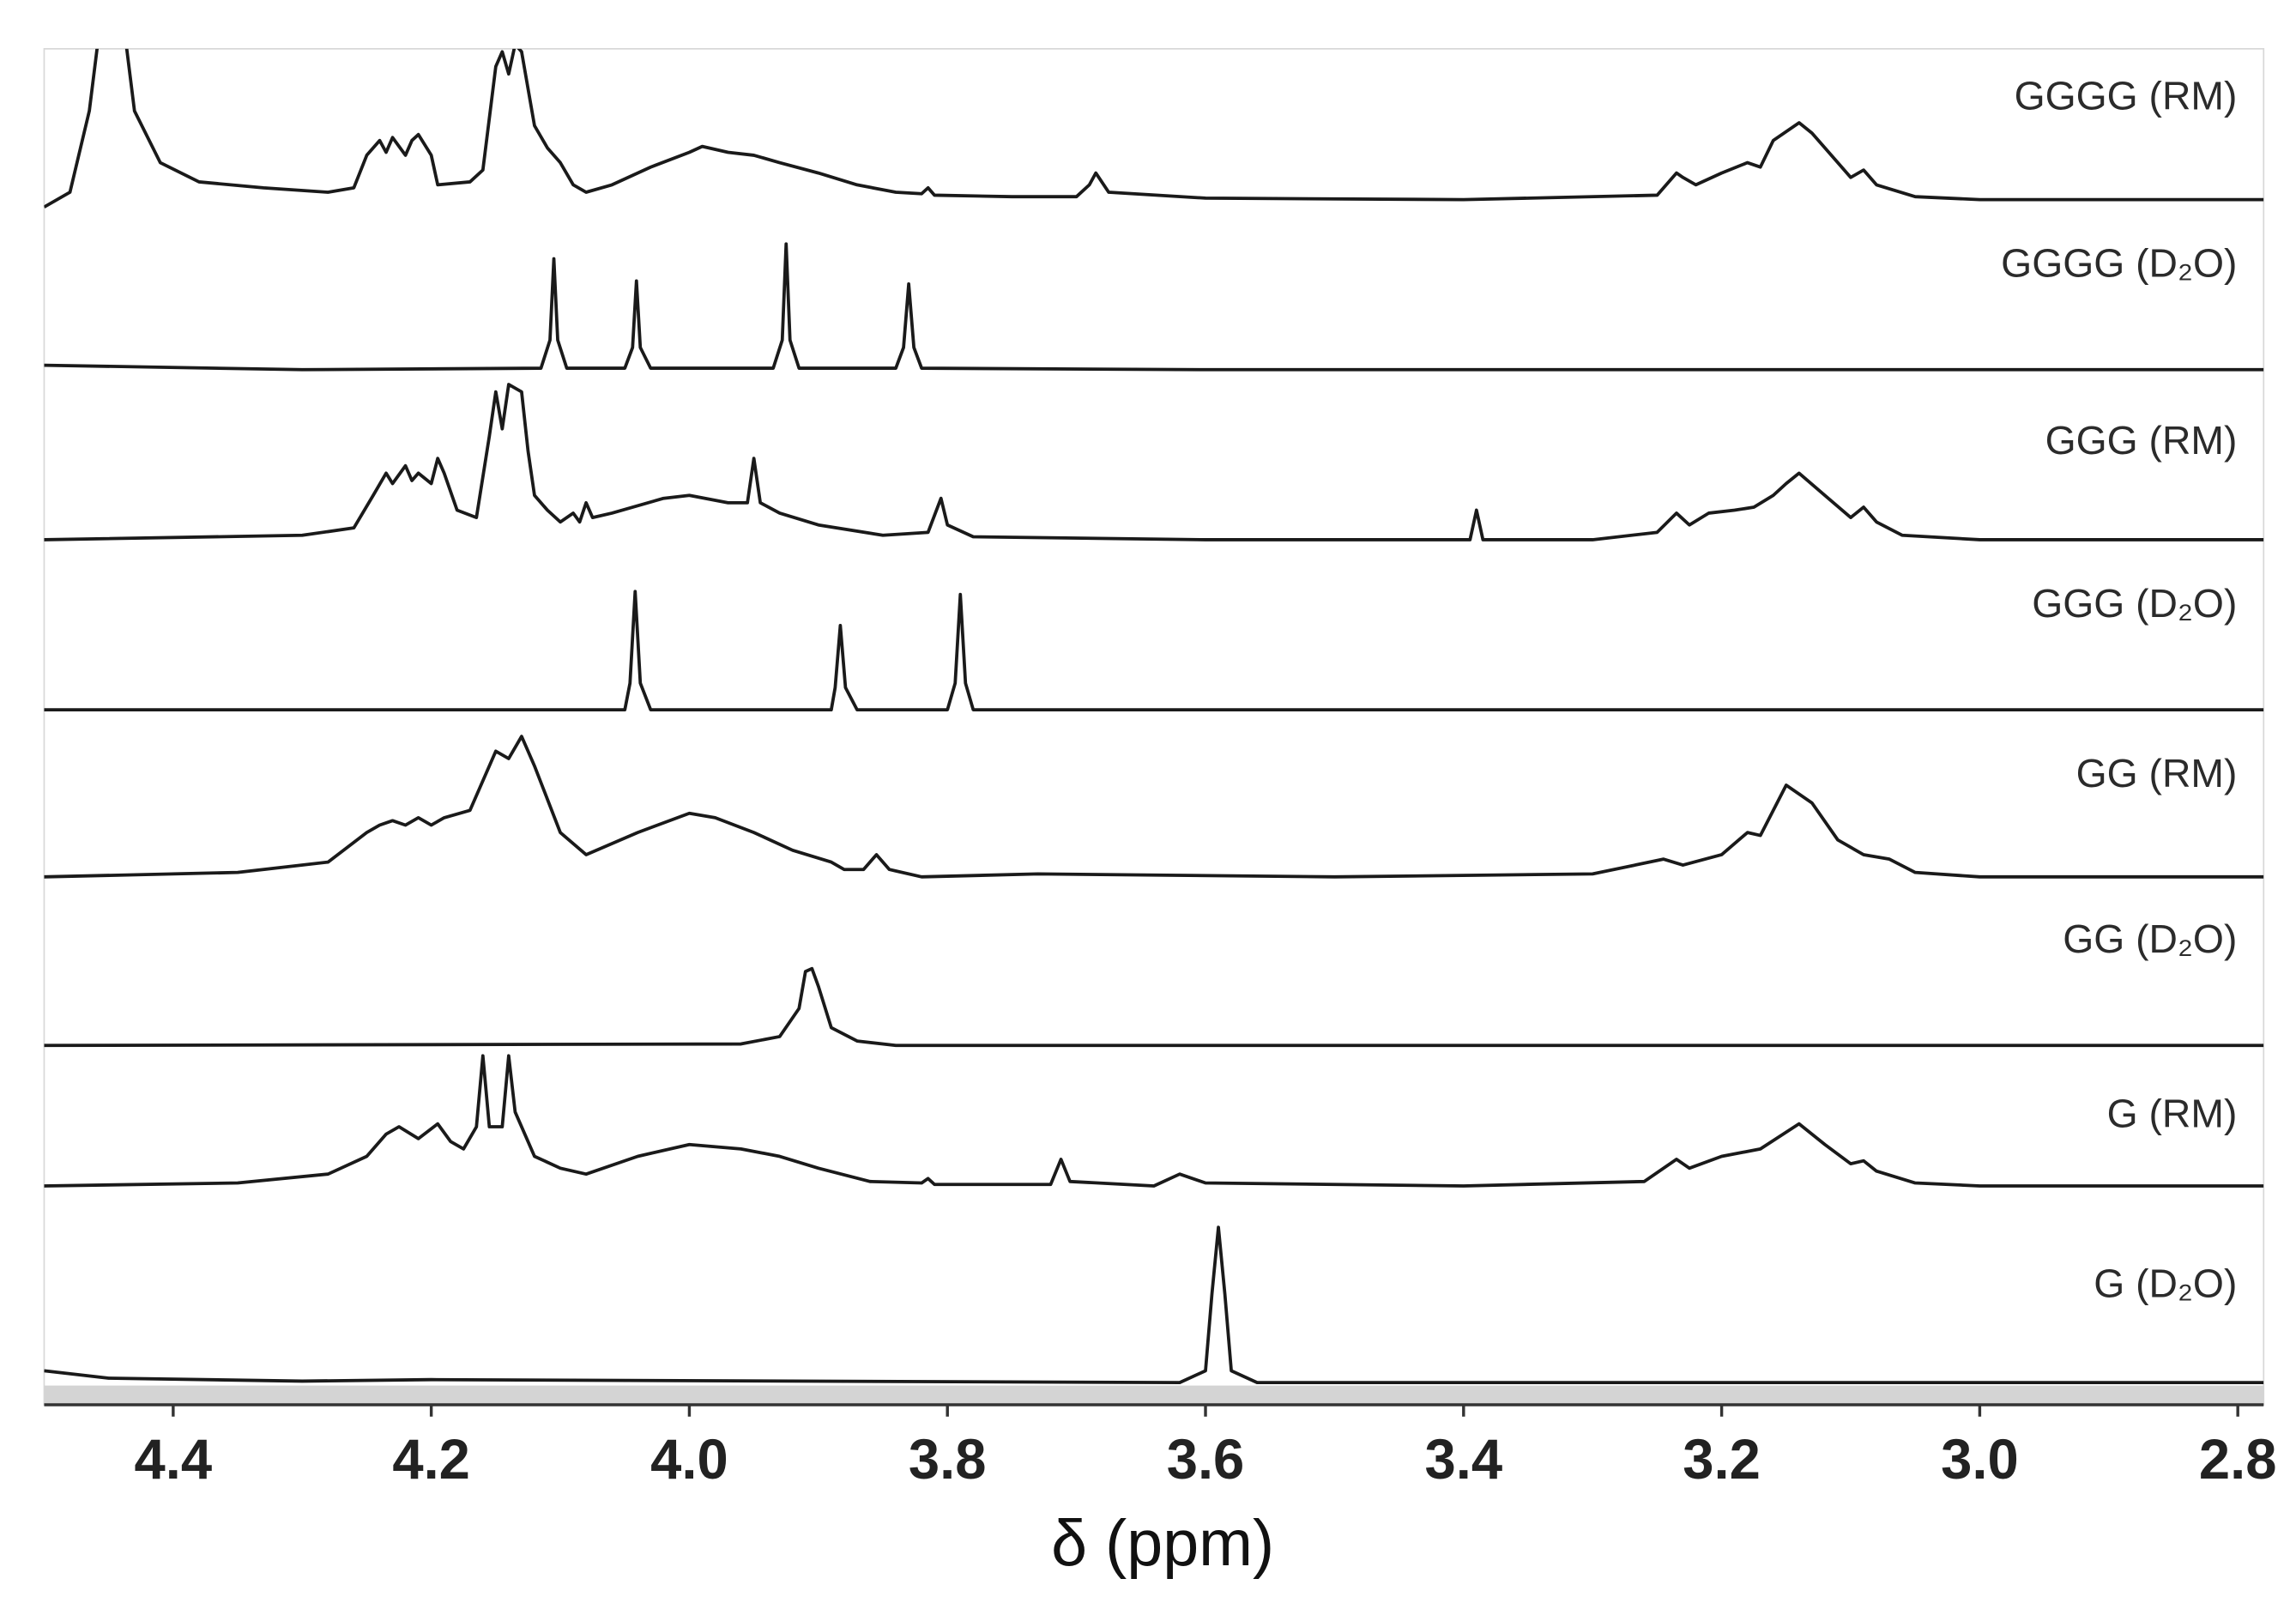 The width and height of the screenshot is (2296, 1597). I want to click on bottom-band, so click(1154, 1395).